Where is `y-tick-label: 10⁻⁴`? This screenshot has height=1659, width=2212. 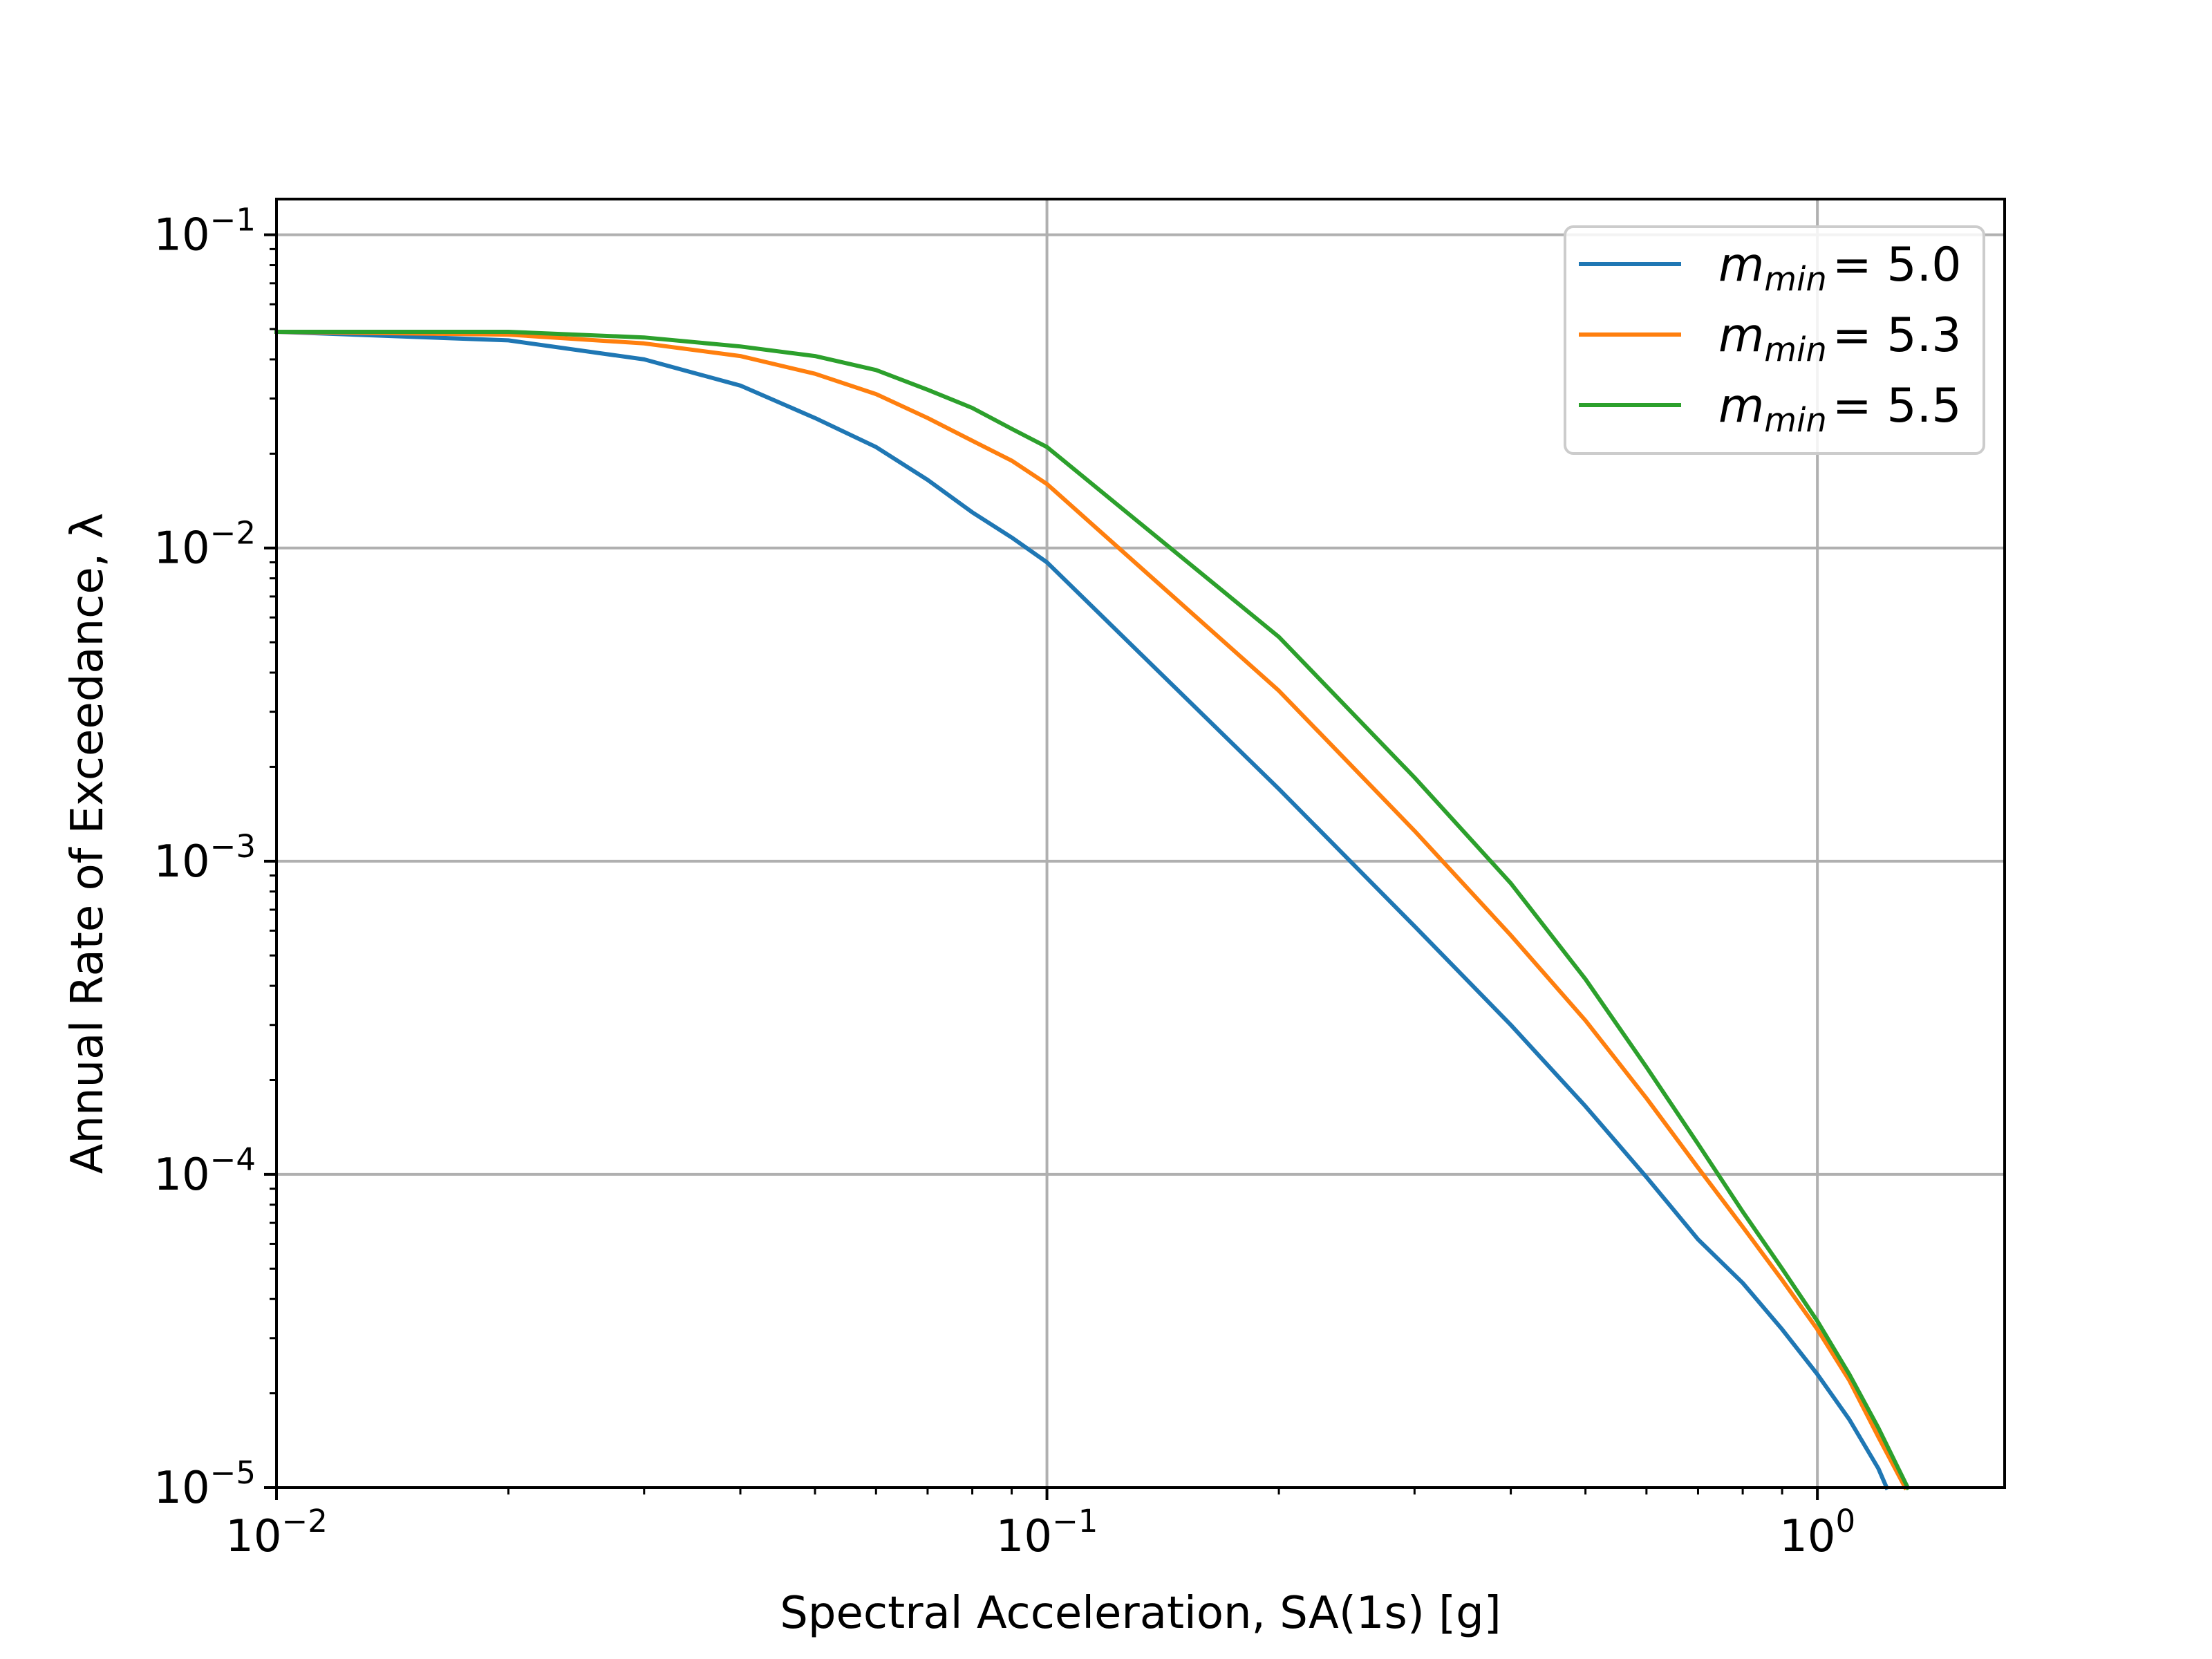 y-tick-label: 10⁻⁴ is located at coordinates (204, 1171).